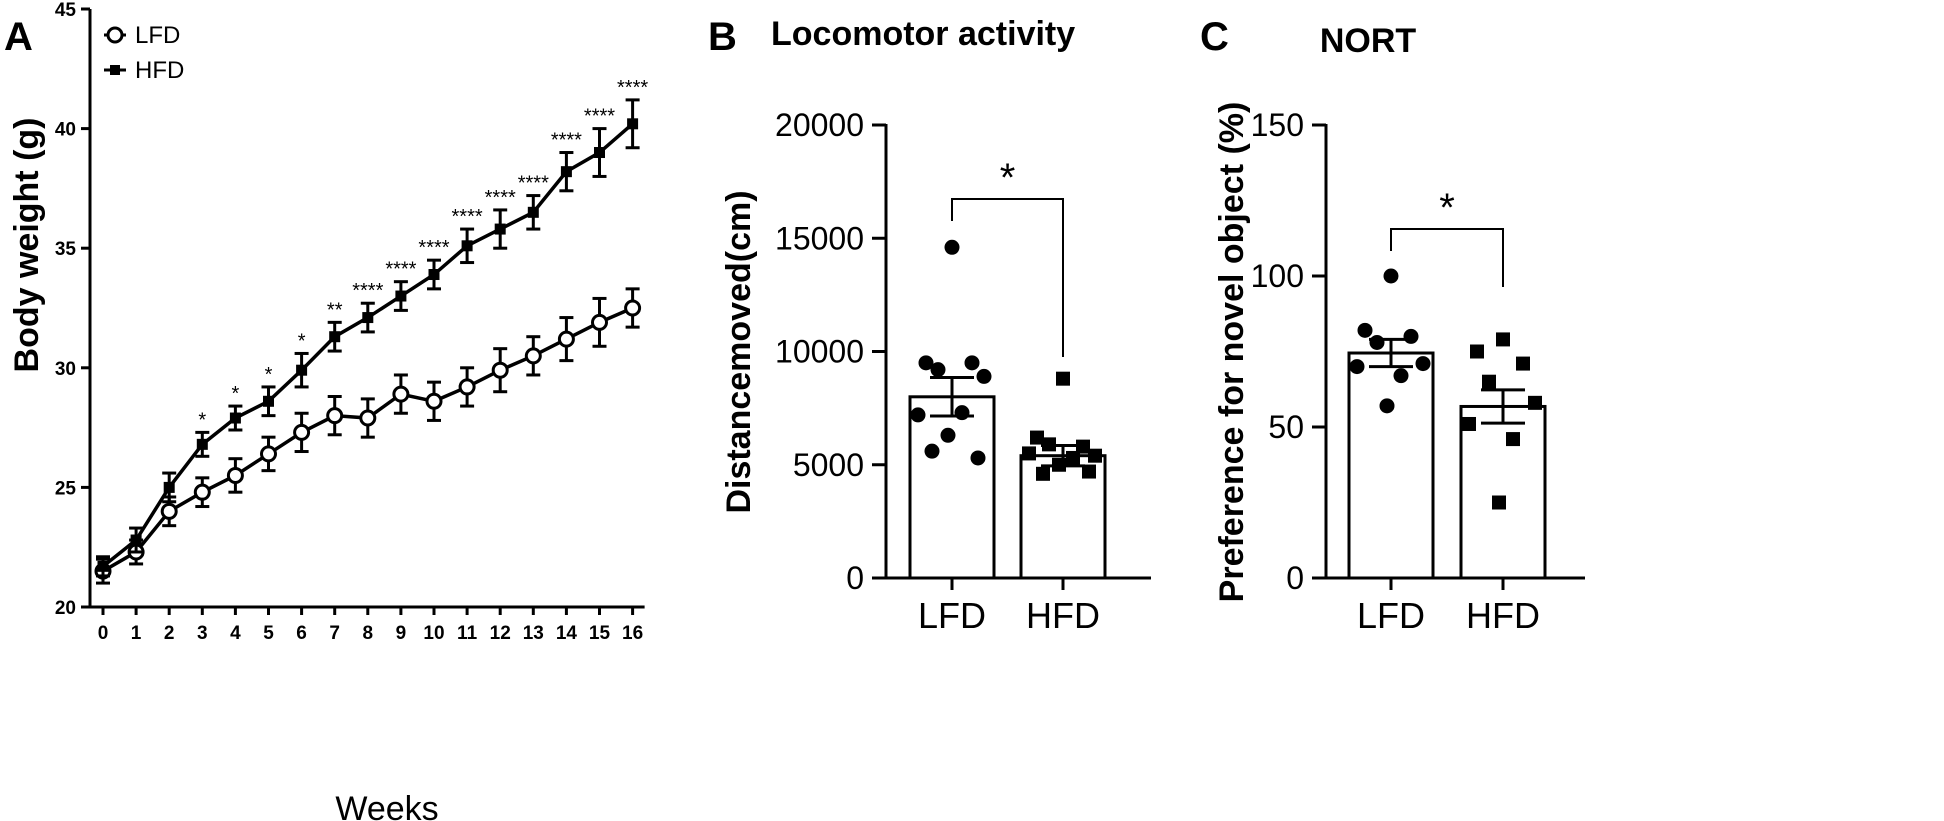  Describe the element at coordinates (1286, 427) in the screenshot. I see `panel-c-y-tick-label: 50` at that location.